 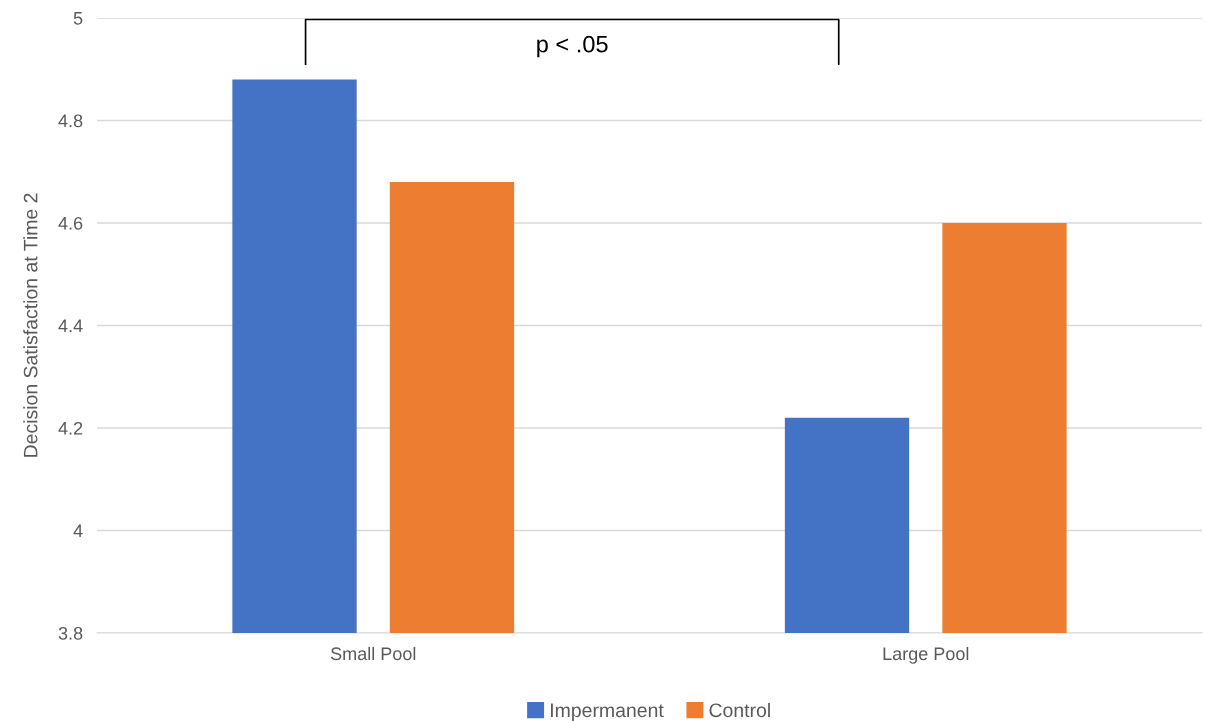 I want to click on y-axis-title: Decision Satisfaction at Time 2, so click(x=30, y=325).